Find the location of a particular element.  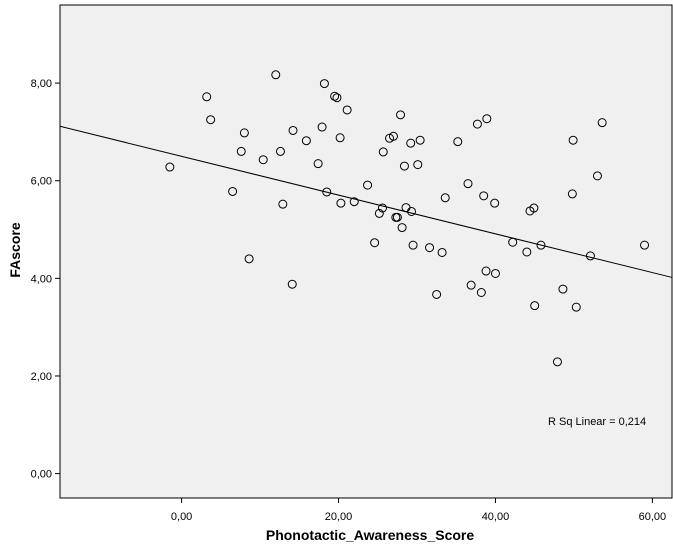

x-axis-title: Phonotactic_Awareness_Score is located at coordinates (370, 535).